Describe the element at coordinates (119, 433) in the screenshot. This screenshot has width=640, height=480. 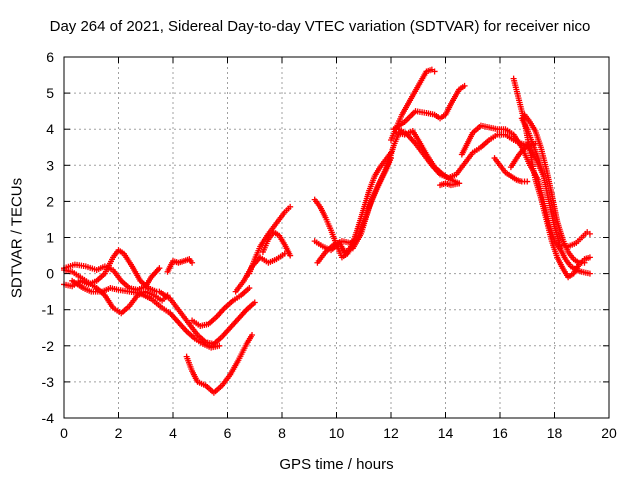
I see `x-tick-label: 2` at that location.